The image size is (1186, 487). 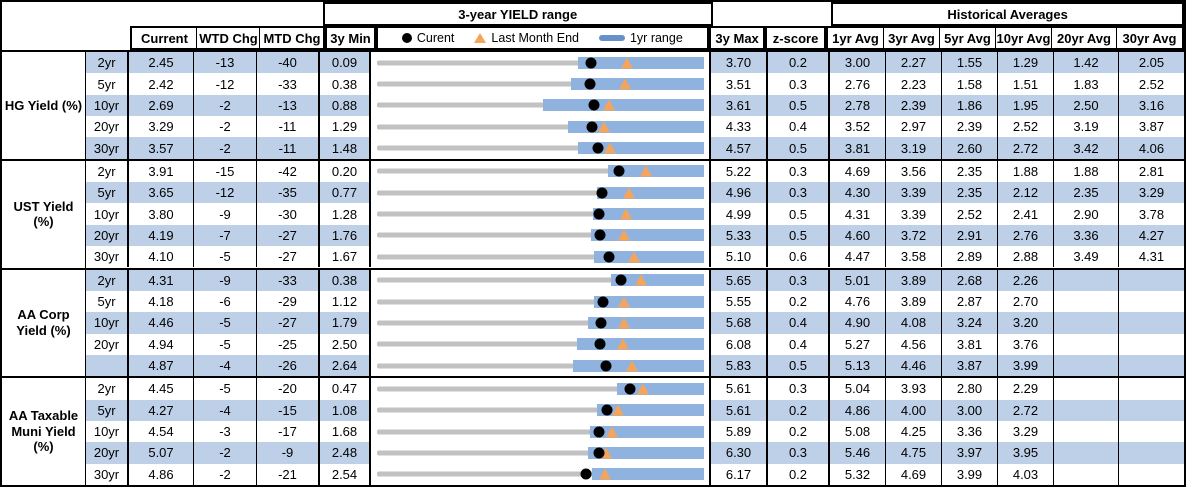 I want to click on cell-5yr-avg: 2.91, so click(x=970, y=235).